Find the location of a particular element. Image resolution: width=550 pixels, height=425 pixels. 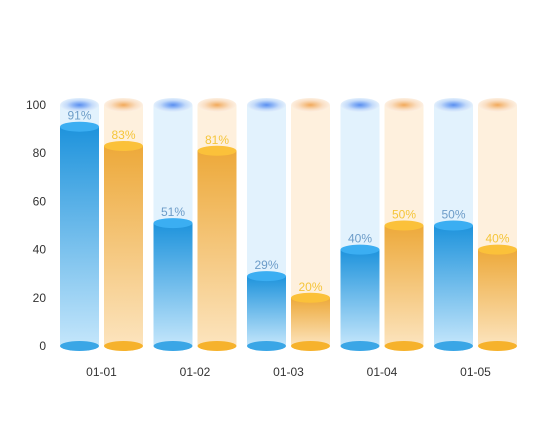

data-label: 83% is located at coordinates (123, 135).